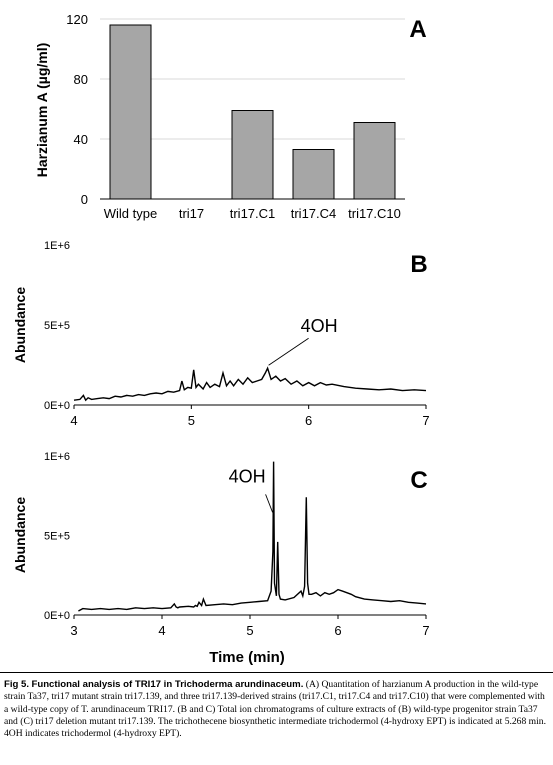 The image size is (553, 765). What do you see at coordinates (308, 420) in the screenshot?
I see `panel-b-x-tick-label: 6` at bounding box center [308, 420].